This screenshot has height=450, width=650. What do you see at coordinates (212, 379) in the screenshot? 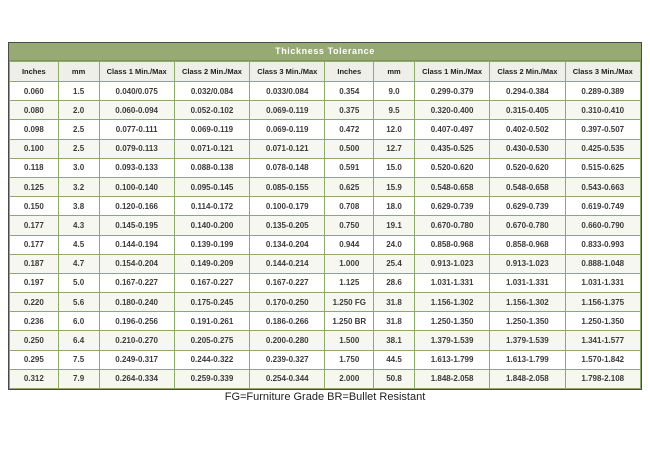
I see `cell: 0.259-0.339` at bounding box center [212, 379].